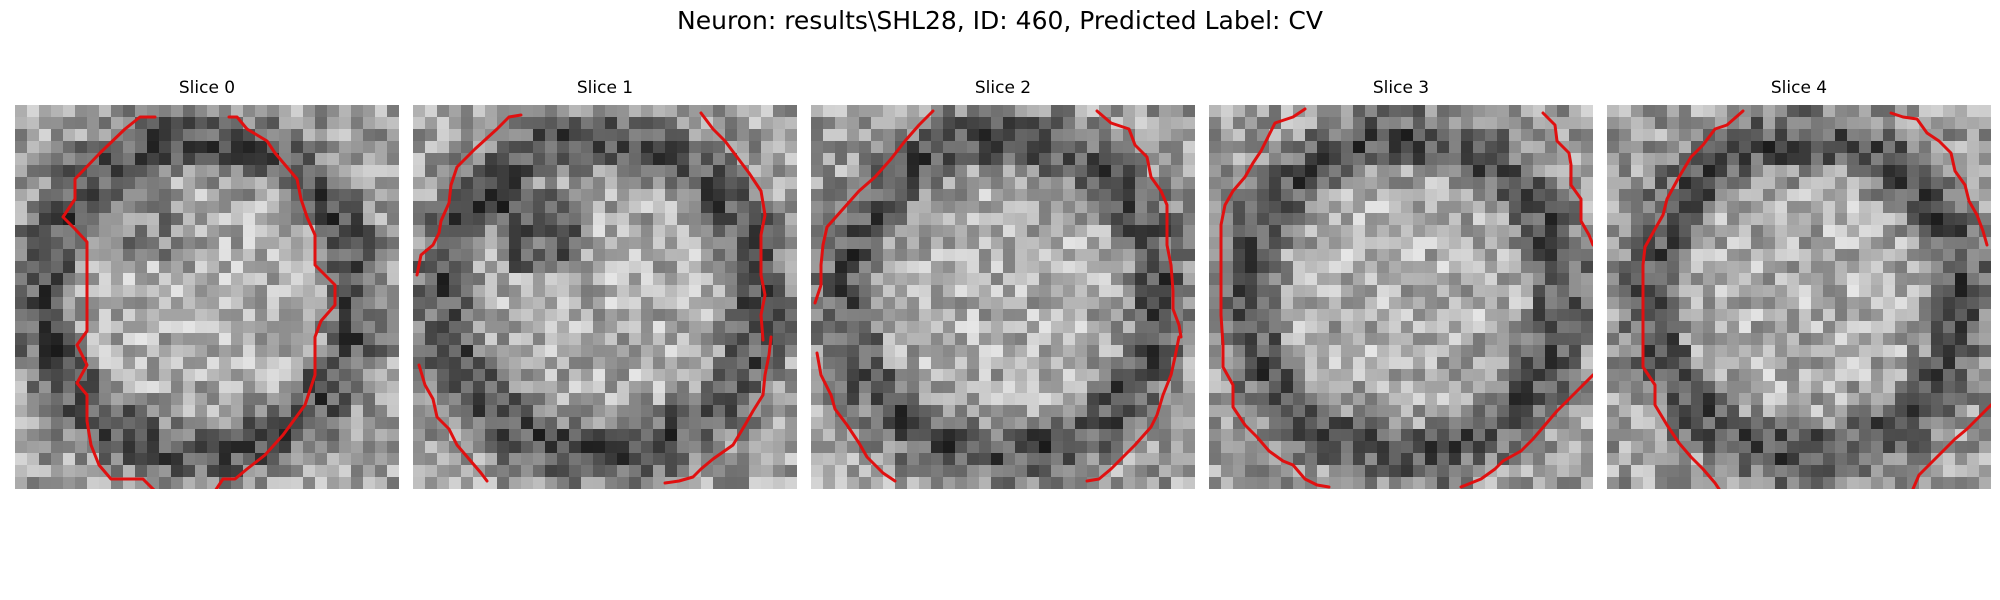 The height and width of the screenshot is (600, 2000). I want to click on neuron-contour-3-bottom-right, so click(1526, 431).